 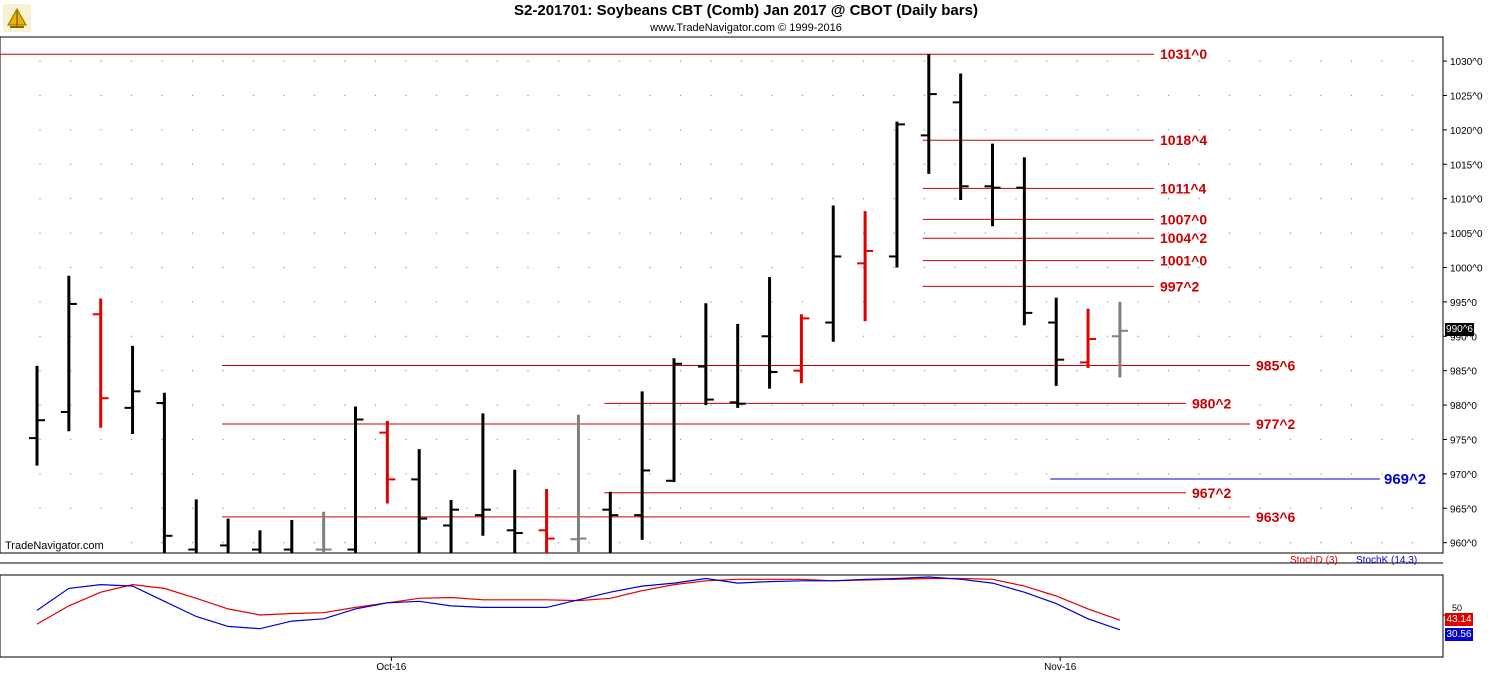 What do you see at coordinates (391, 667) in the screenshot?
I see `x-tick-label: Oct-16` at bounding box center [391, 667].